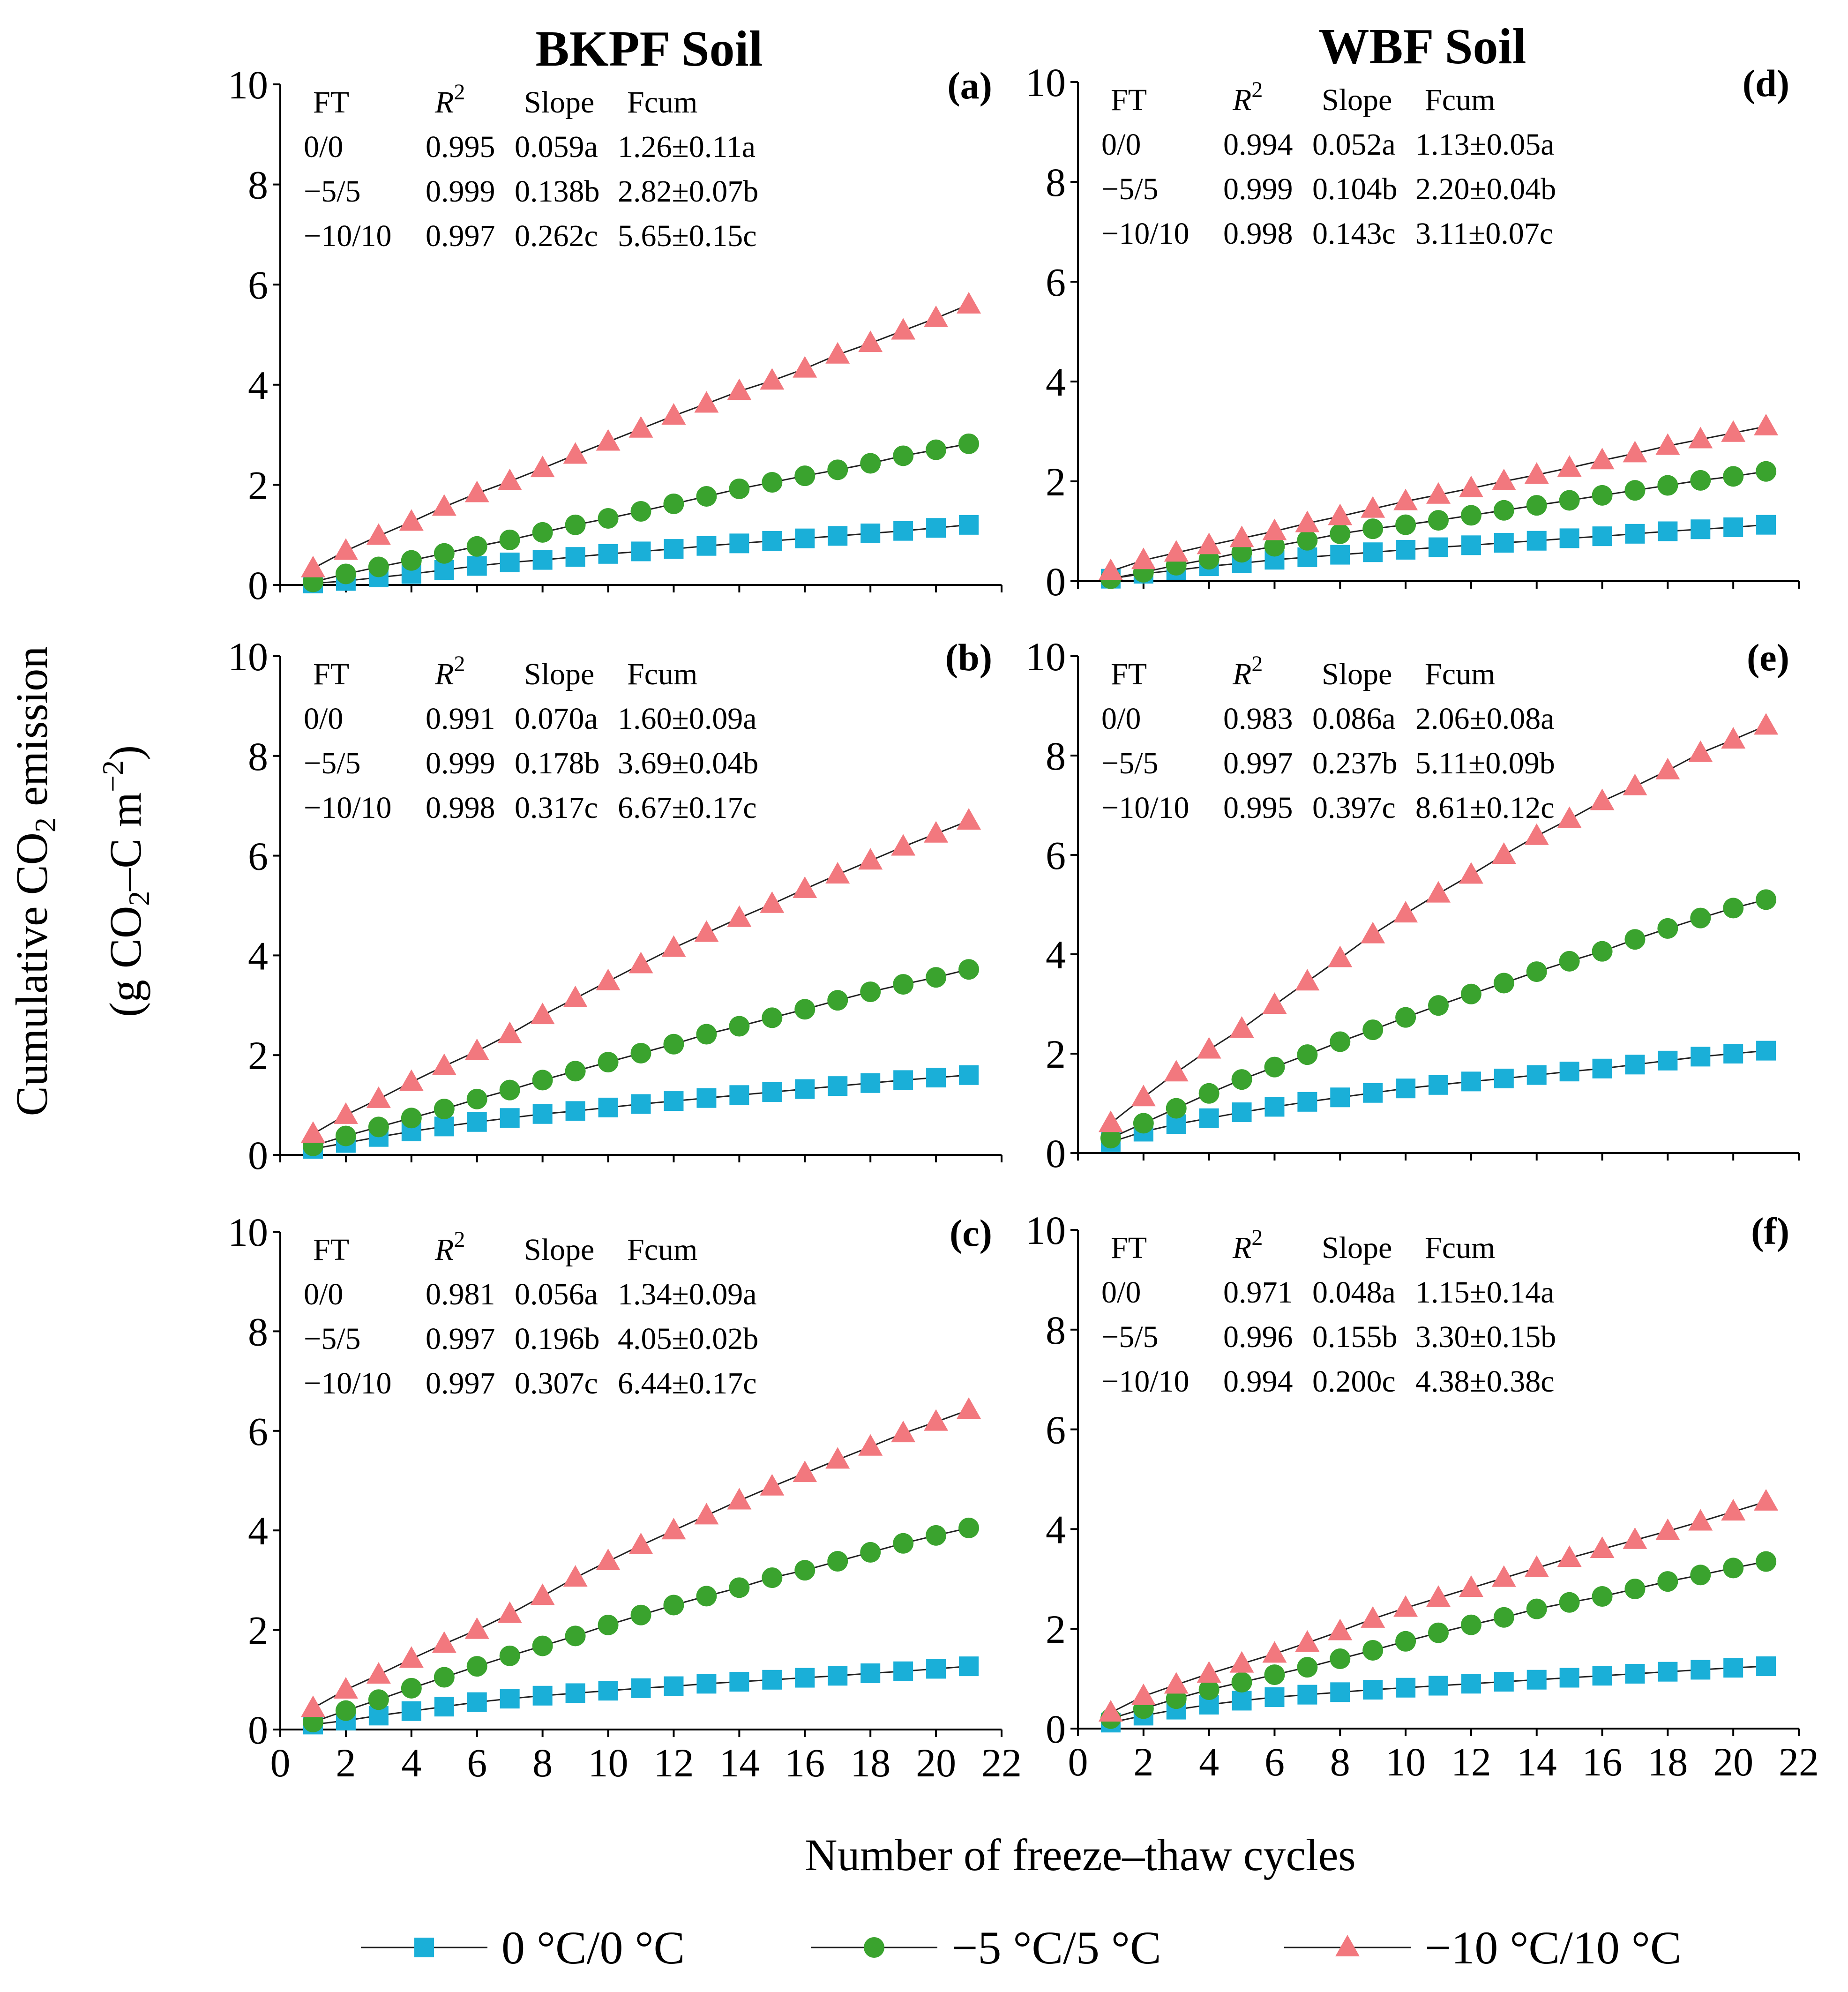  What do you see at coordinates (874, 1947) in the screenshot?
I see `legend-marker` at bounding box center [874, 1947].